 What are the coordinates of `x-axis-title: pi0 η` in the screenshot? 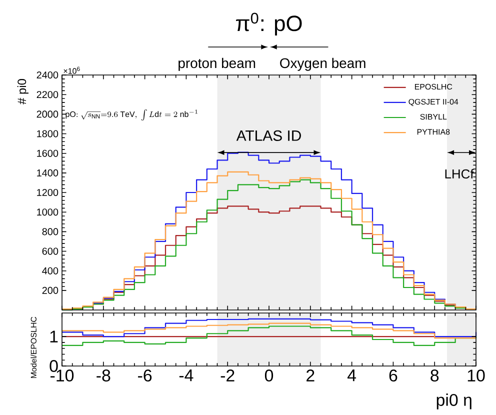 It's located at (454, 402).